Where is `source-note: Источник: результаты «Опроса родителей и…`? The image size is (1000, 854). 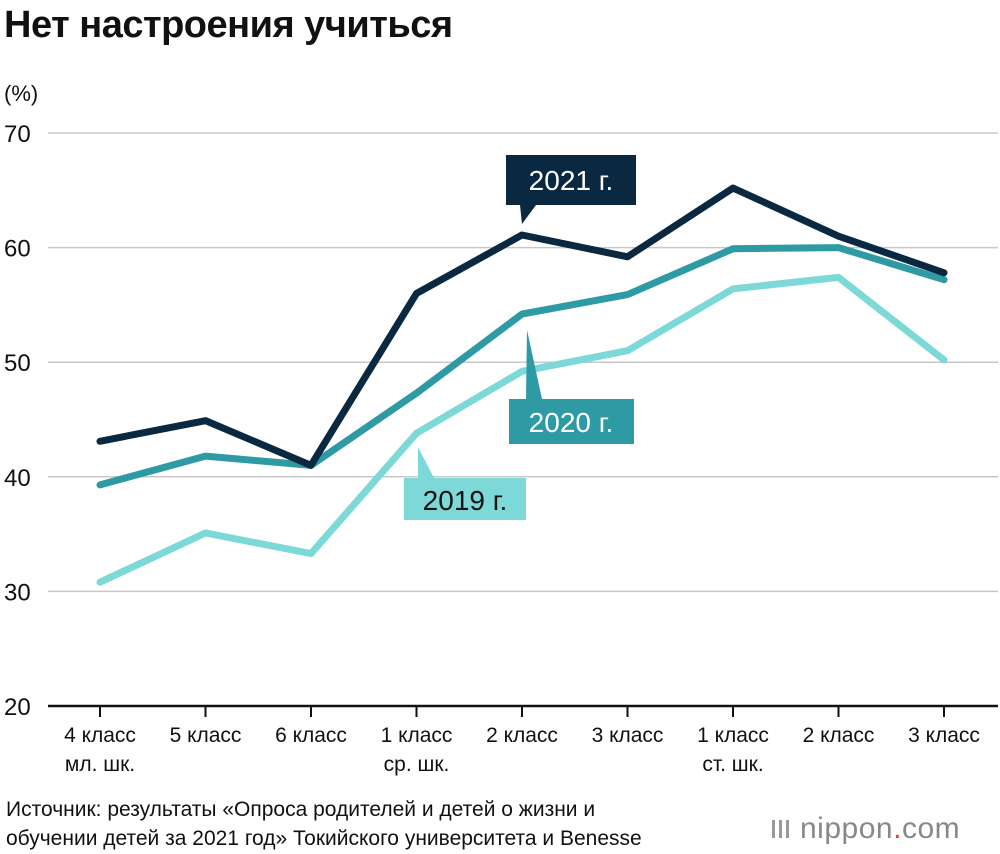 source-note: Источник: результаты «Опроса родителей и… is located at coordinates (386, 824).